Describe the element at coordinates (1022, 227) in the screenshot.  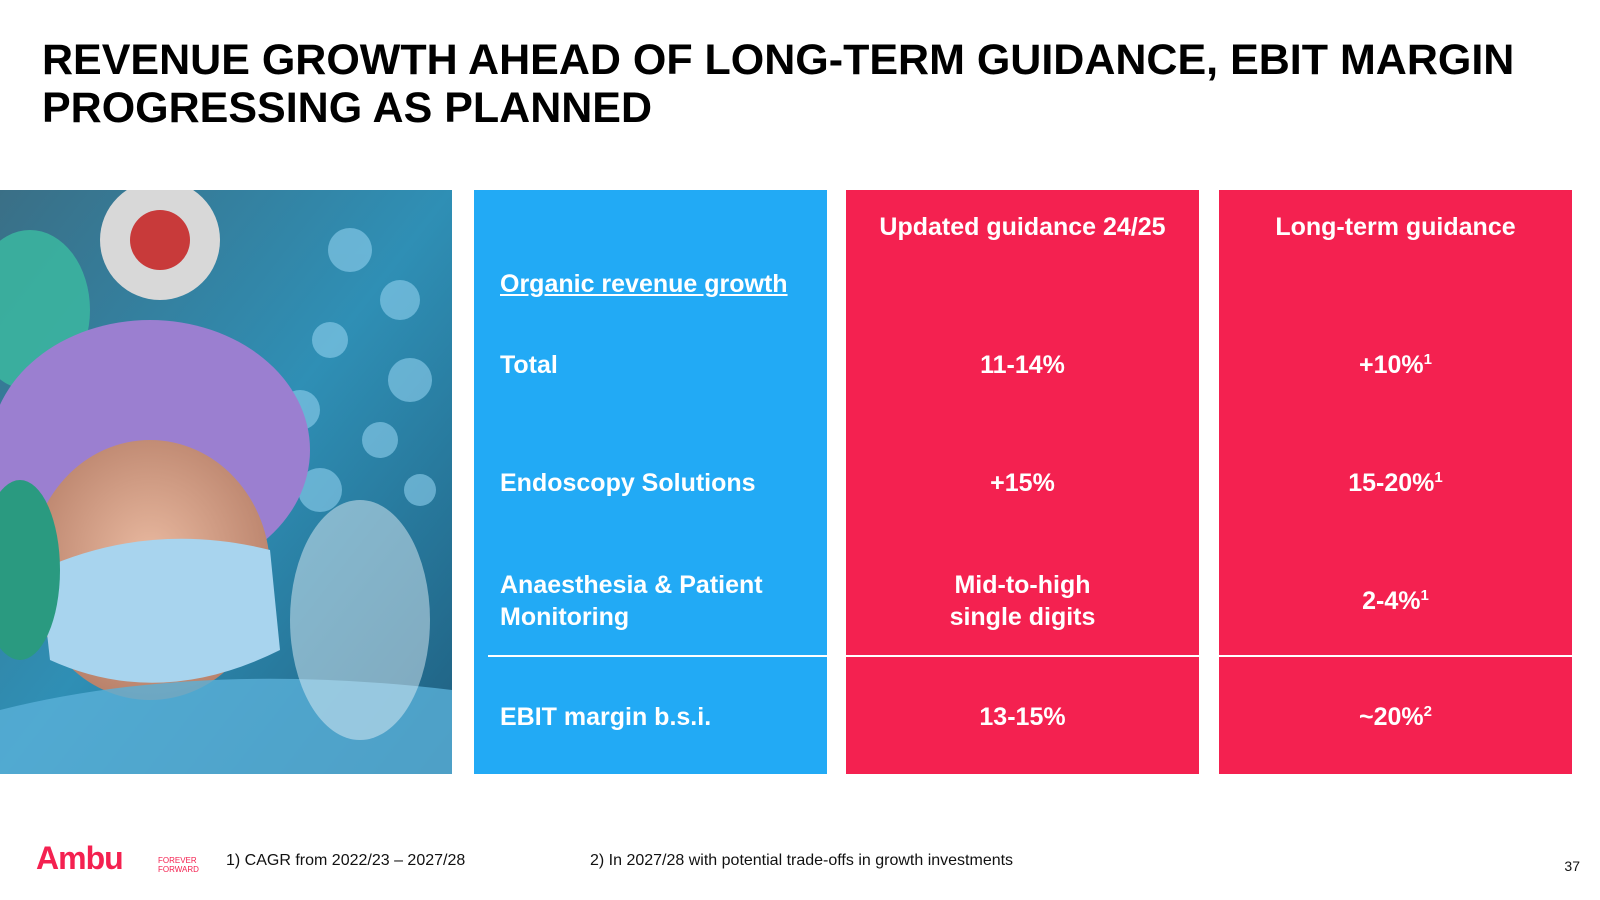
I see `column-header: Updated guidance 24/25` at that location.